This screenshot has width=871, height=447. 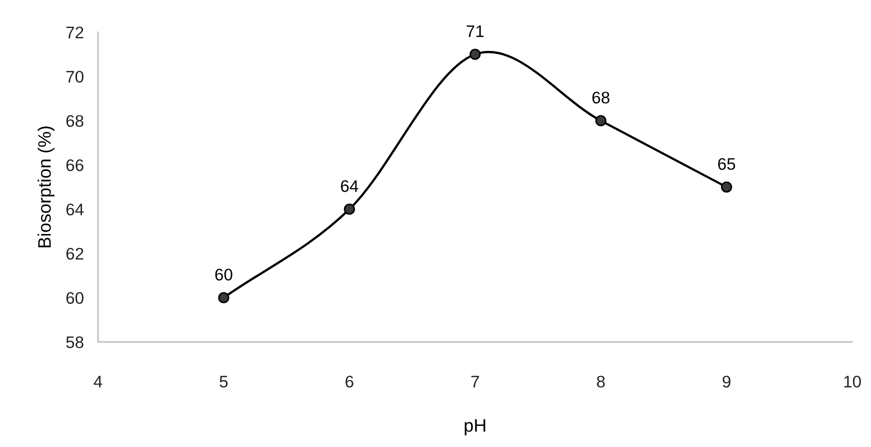 What do you see at coordinates (224, 382) in the screenshot?
I see `x-tick-label: 5` at bounding box center [224, 382].